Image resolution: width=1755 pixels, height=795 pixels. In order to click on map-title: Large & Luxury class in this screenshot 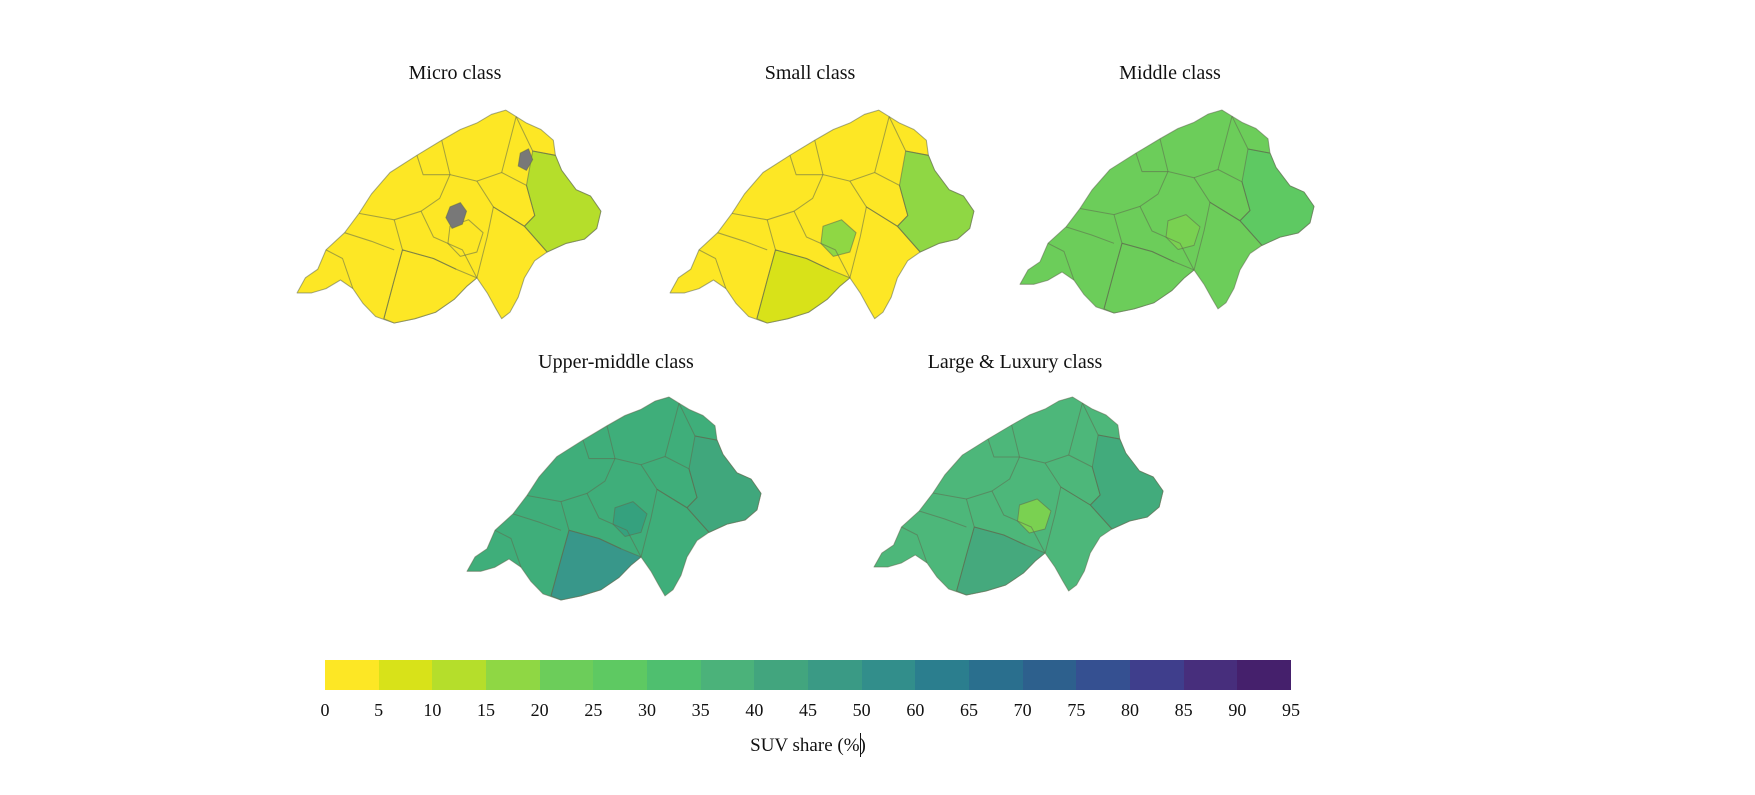, I will do `click(1015, 362)`.